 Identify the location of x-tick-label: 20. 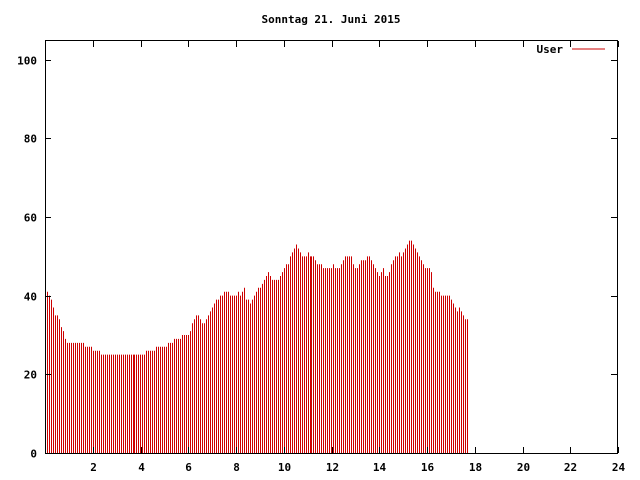
(523, 467).